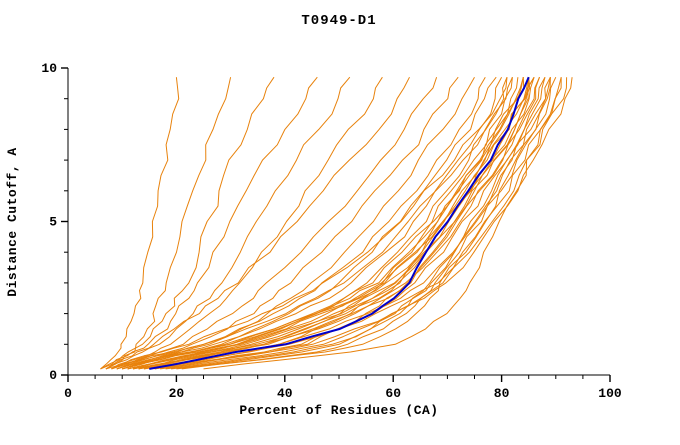 The width and height of the screenshot is (680, 445). What do you see at coordinates (177, 393) in the screenshot?
I see `x-tick-label: 20` at bounding box center [177, 393].